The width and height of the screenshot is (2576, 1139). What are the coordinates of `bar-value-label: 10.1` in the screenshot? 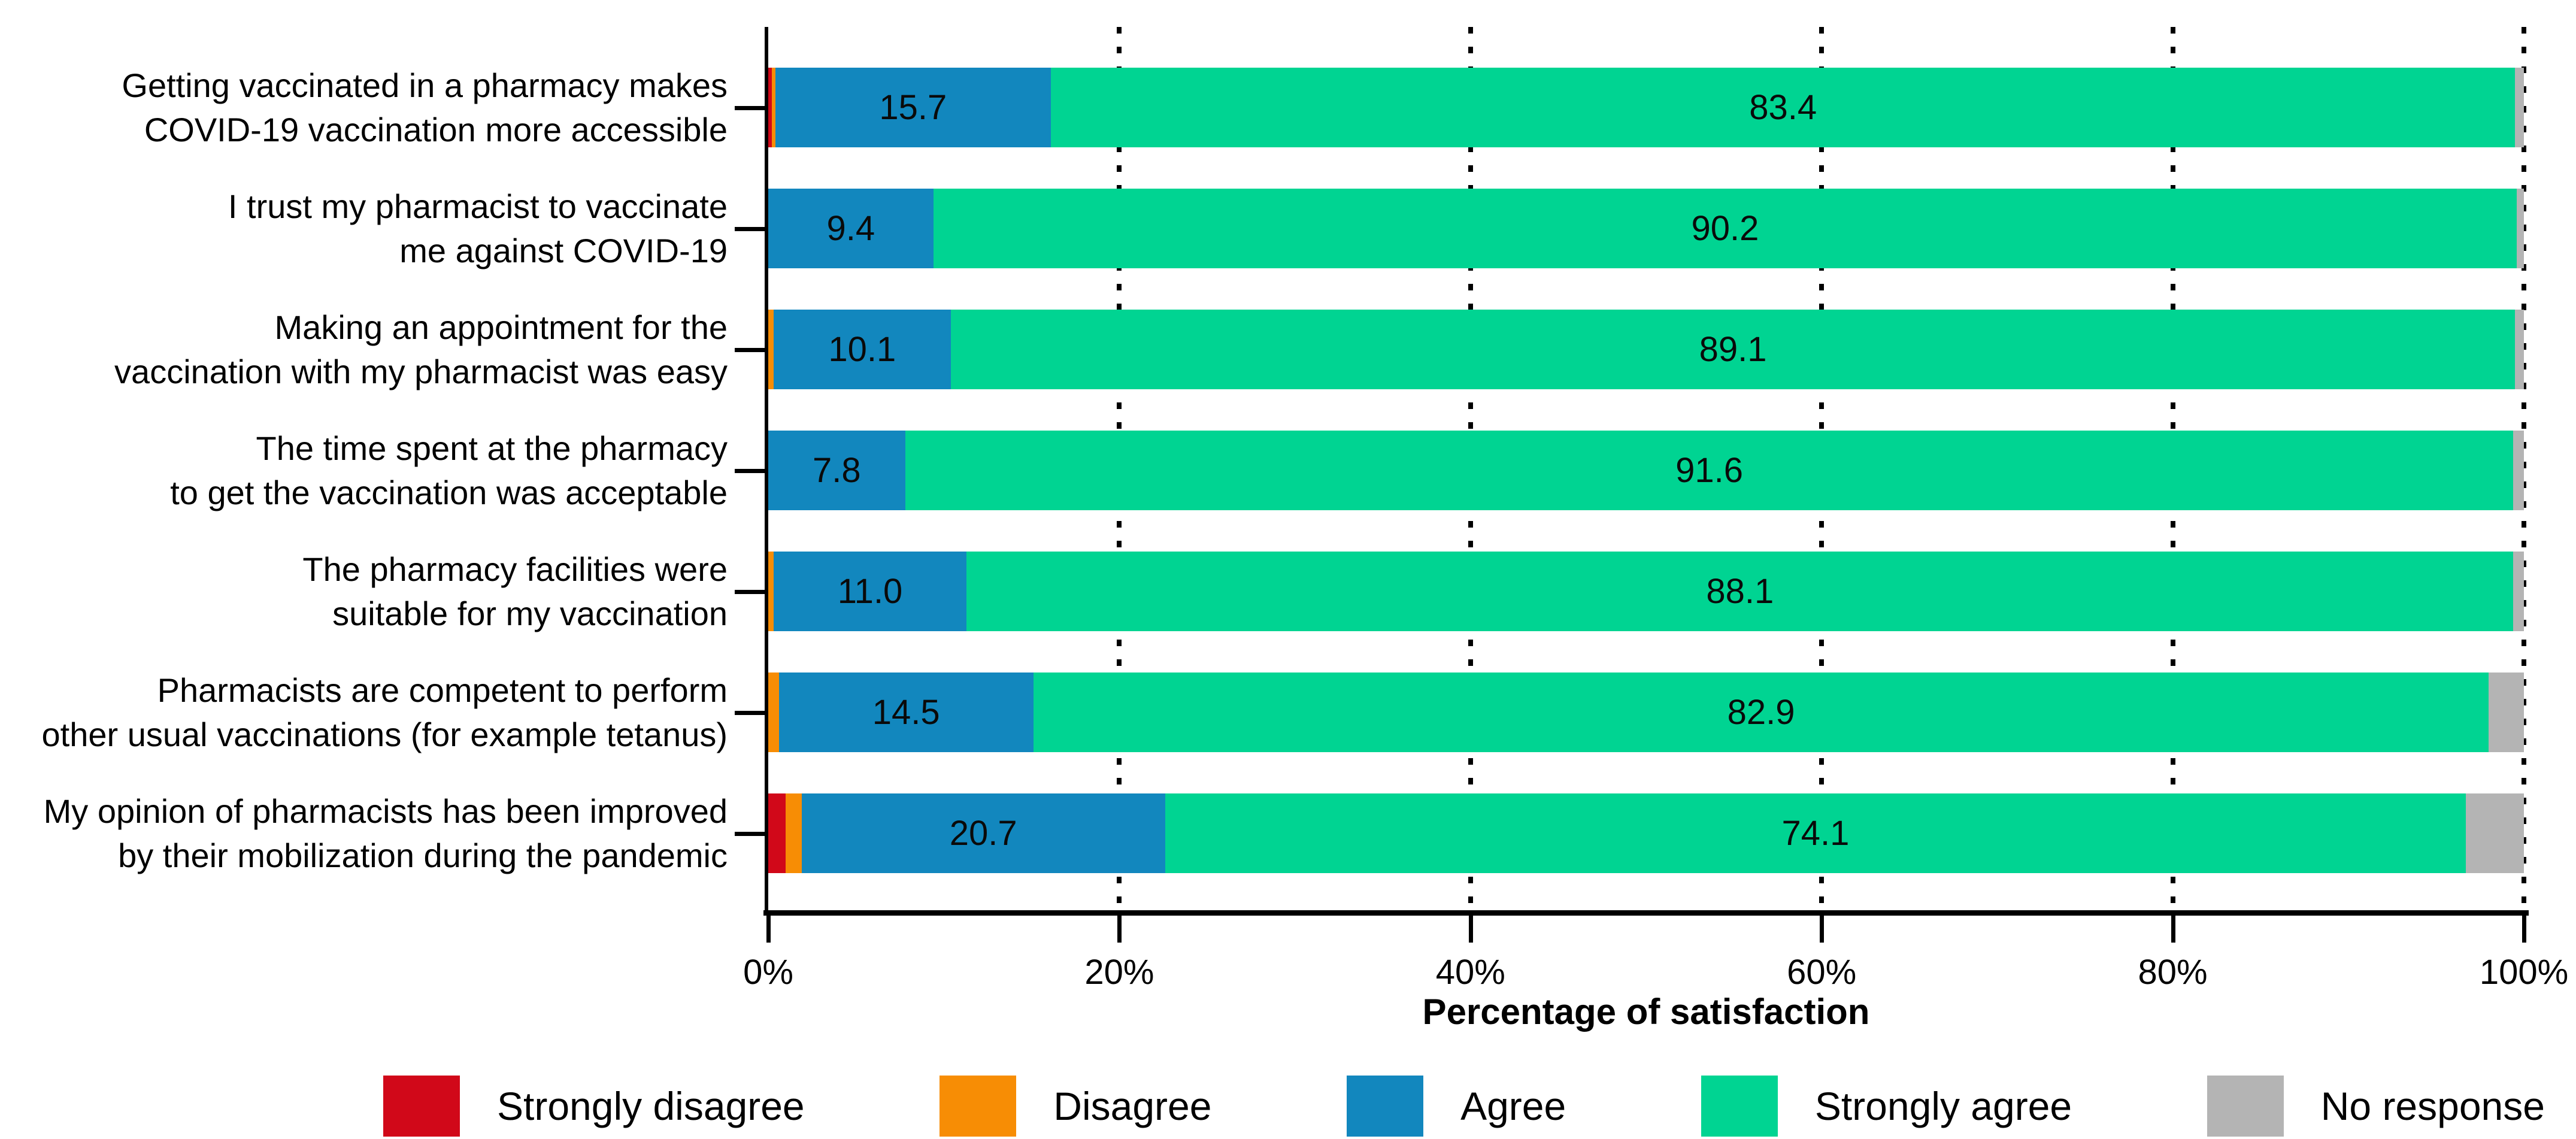 It's located at (862, 349).